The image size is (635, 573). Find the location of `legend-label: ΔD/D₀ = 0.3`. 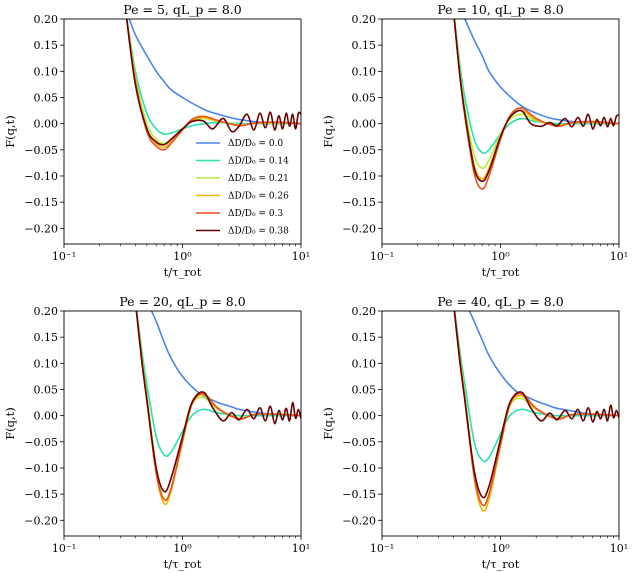

legend-label: ΔD/D₀ = 0.3 is located at coordinates (255, 214).